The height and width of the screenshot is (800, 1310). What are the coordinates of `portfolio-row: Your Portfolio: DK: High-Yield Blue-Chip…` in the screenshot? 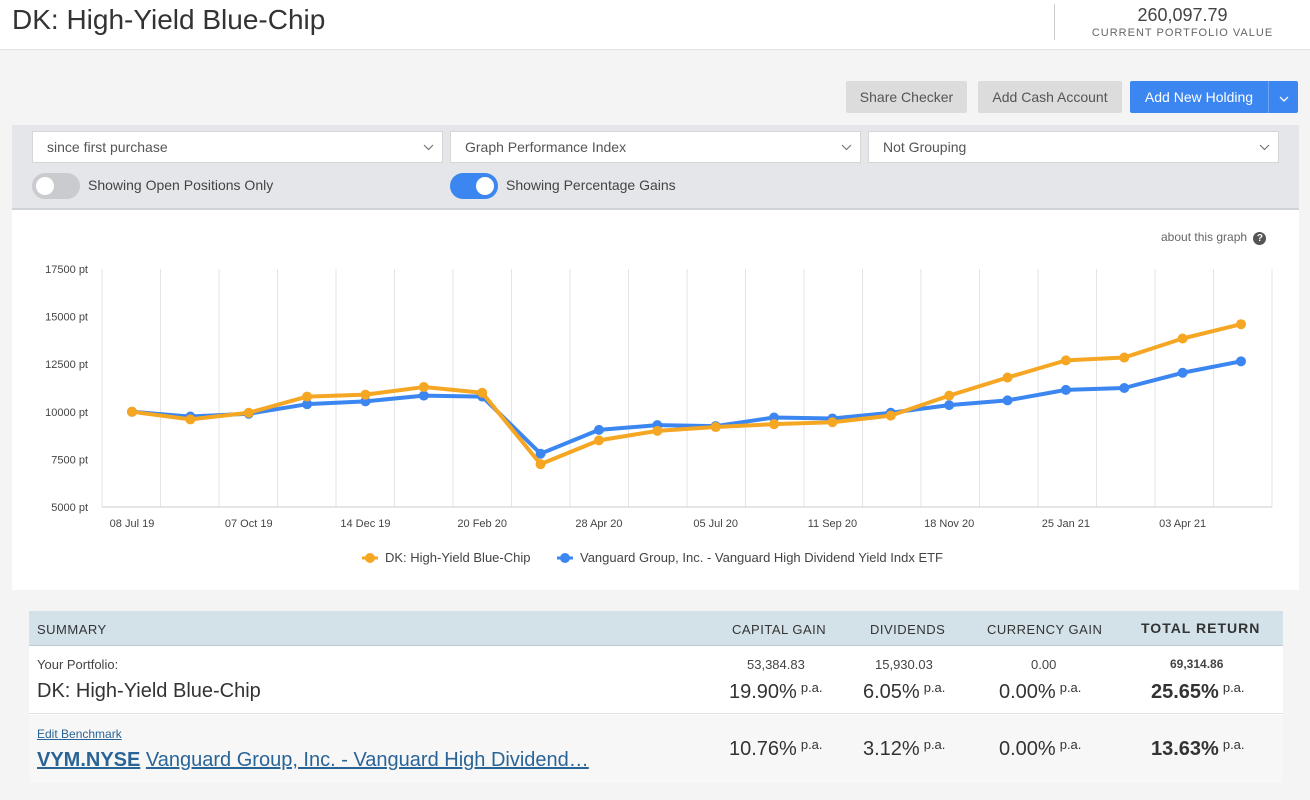 It's located at (656, 680).